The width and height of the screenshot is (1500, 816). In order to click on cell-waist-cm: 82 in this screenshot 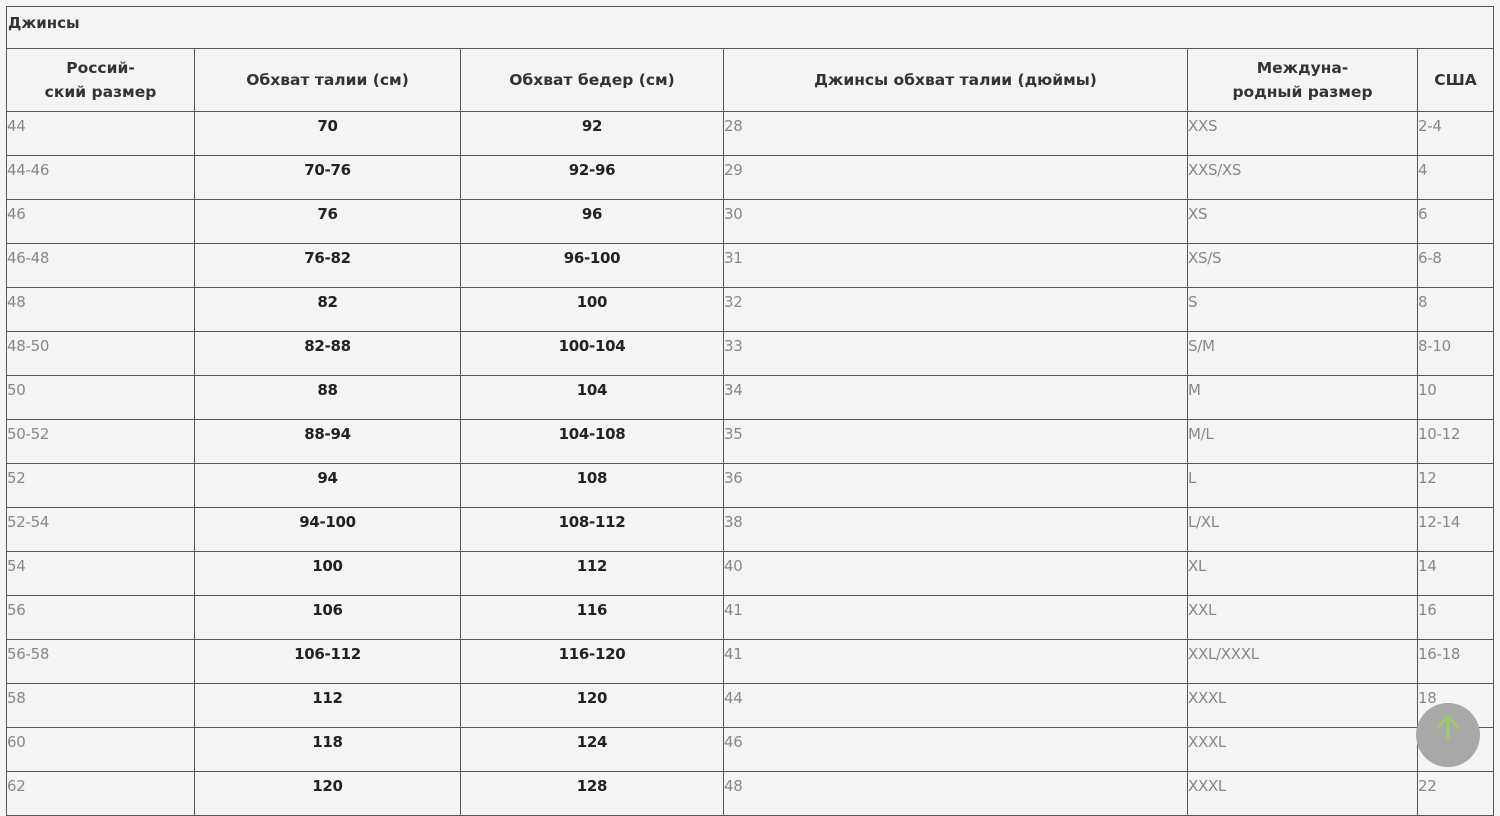, I will do `click(327, 309)`.